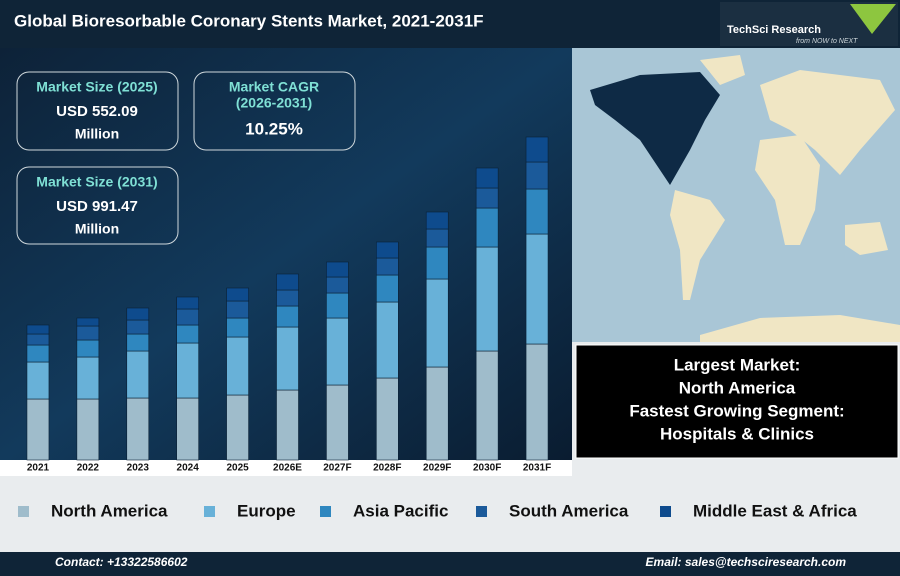  What do you see at coordinates (266, 510) in the screenshot?
I see `legend-label: Europe` at bounding box center [266, 510].